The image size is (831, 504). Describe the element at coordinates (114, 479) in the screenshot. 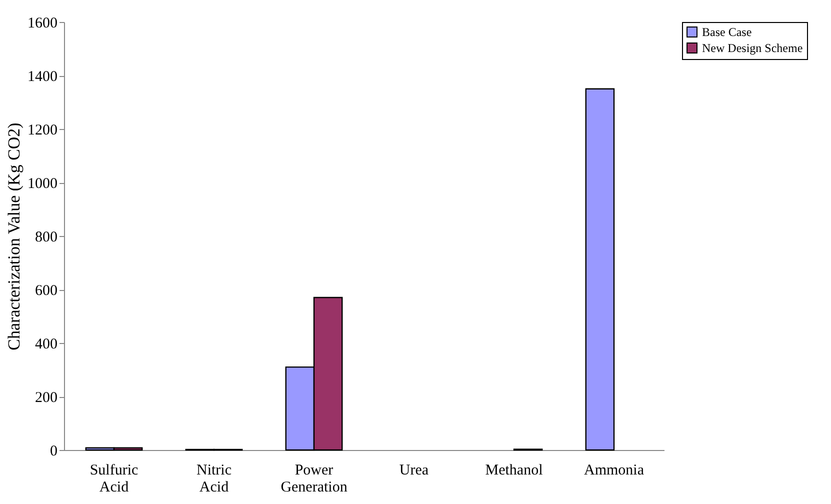

I see `x-tick-label: Sulfuric Acid` at that location.